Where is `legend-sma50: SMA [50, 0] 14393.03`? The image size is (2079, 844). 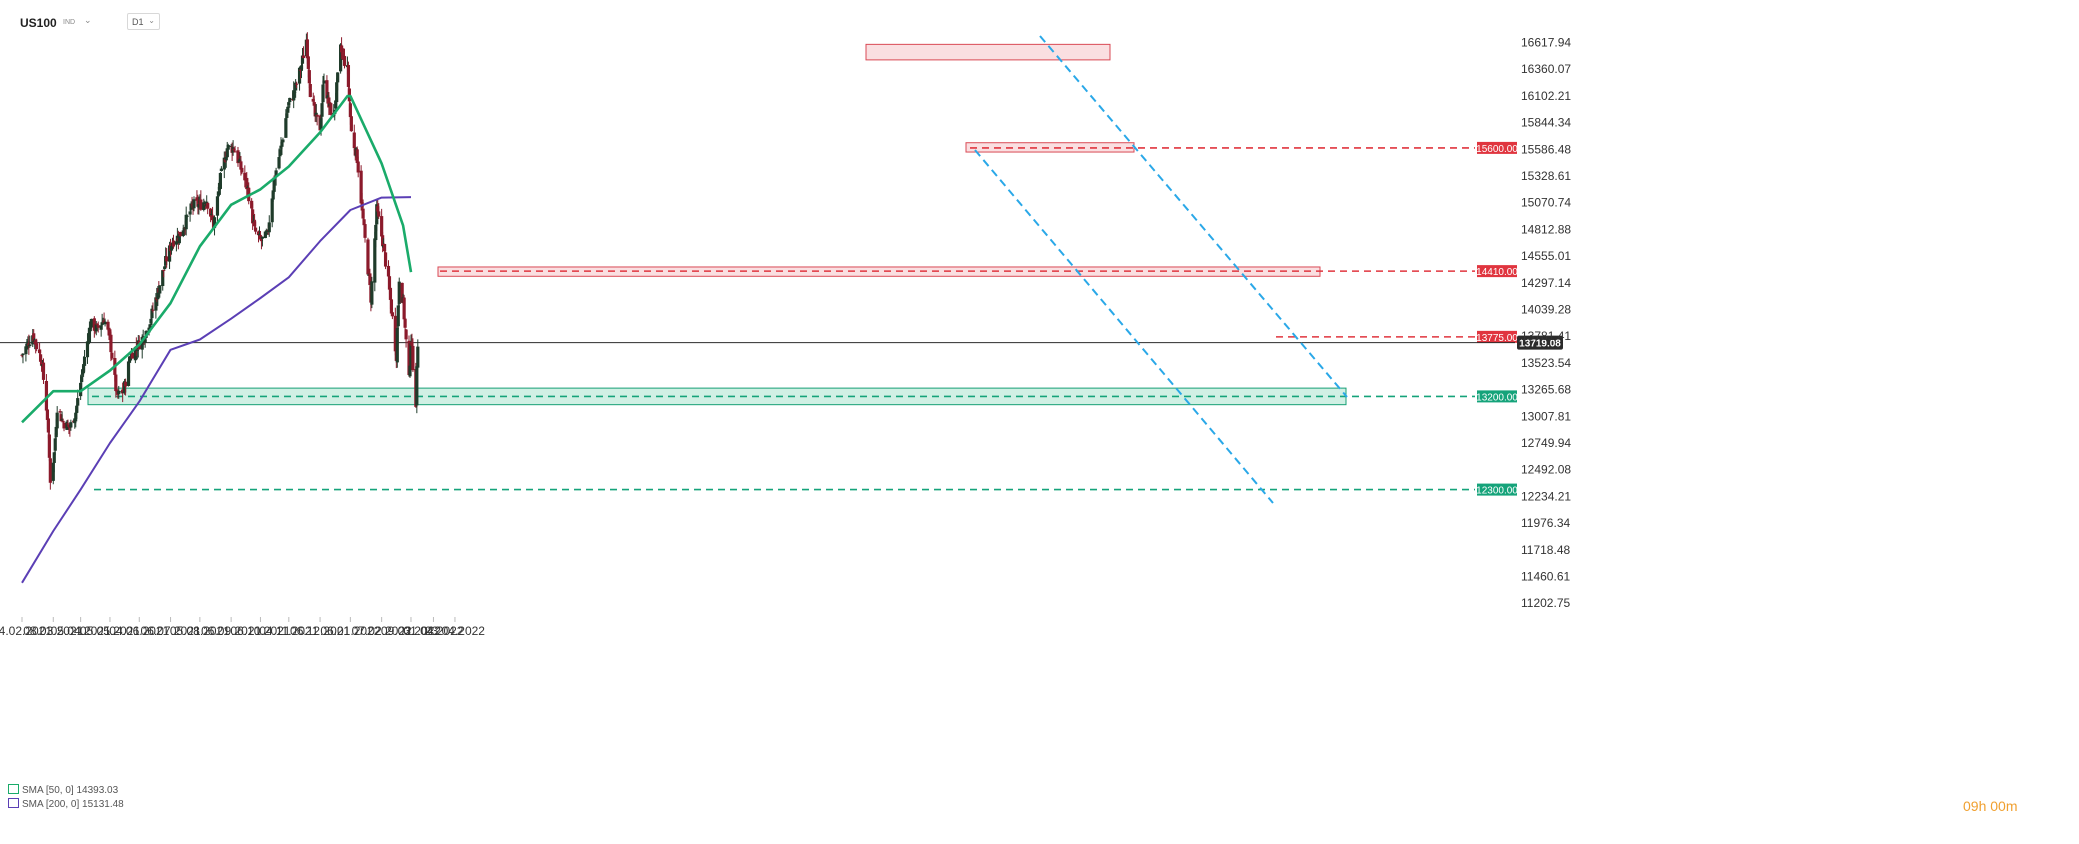 legend-sma50: SMA [50, 0] 14393.03 is located at coordinates (63, 790).